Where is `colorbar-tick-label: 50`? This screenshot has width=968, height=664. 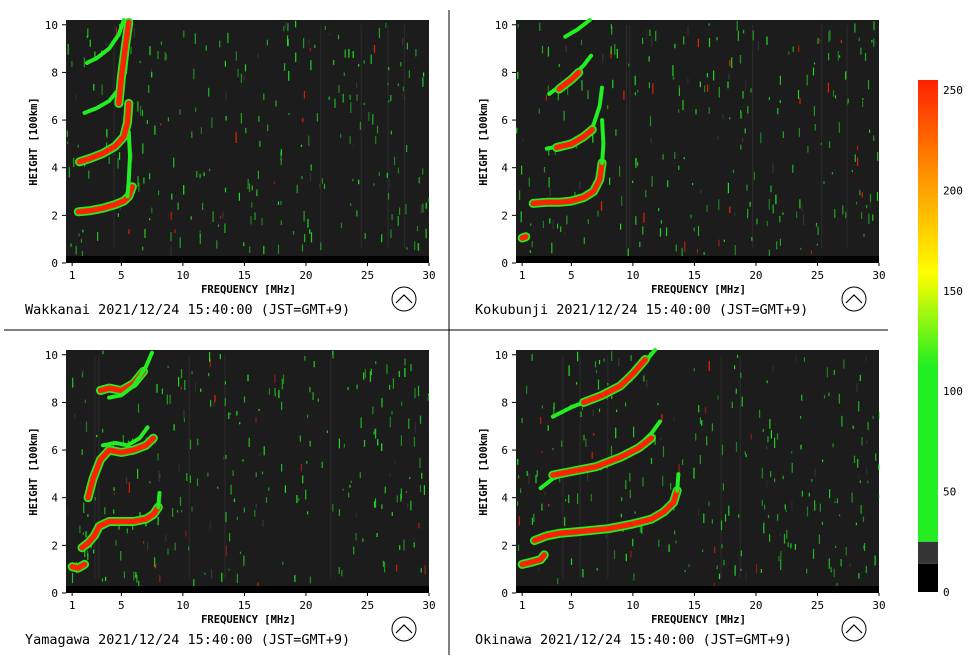
colorbar-tick-label: 50 is located at coordinates (949, 492).